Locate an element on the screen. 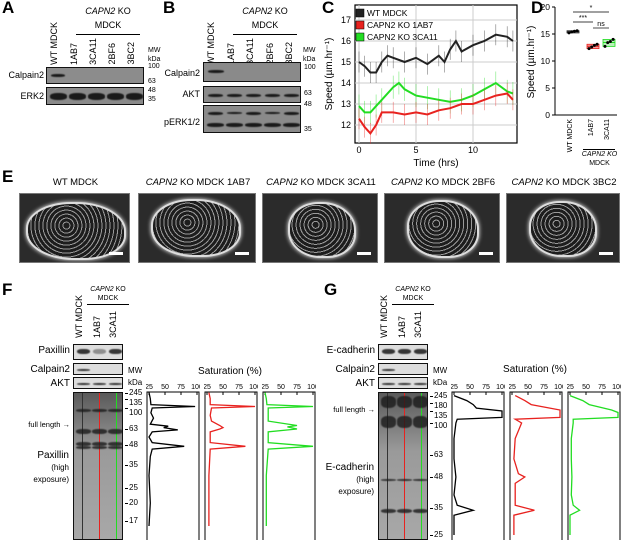 The width and height of the screenshot is (622, 540). arrow-icon: → is located at coordinates (370, 409).